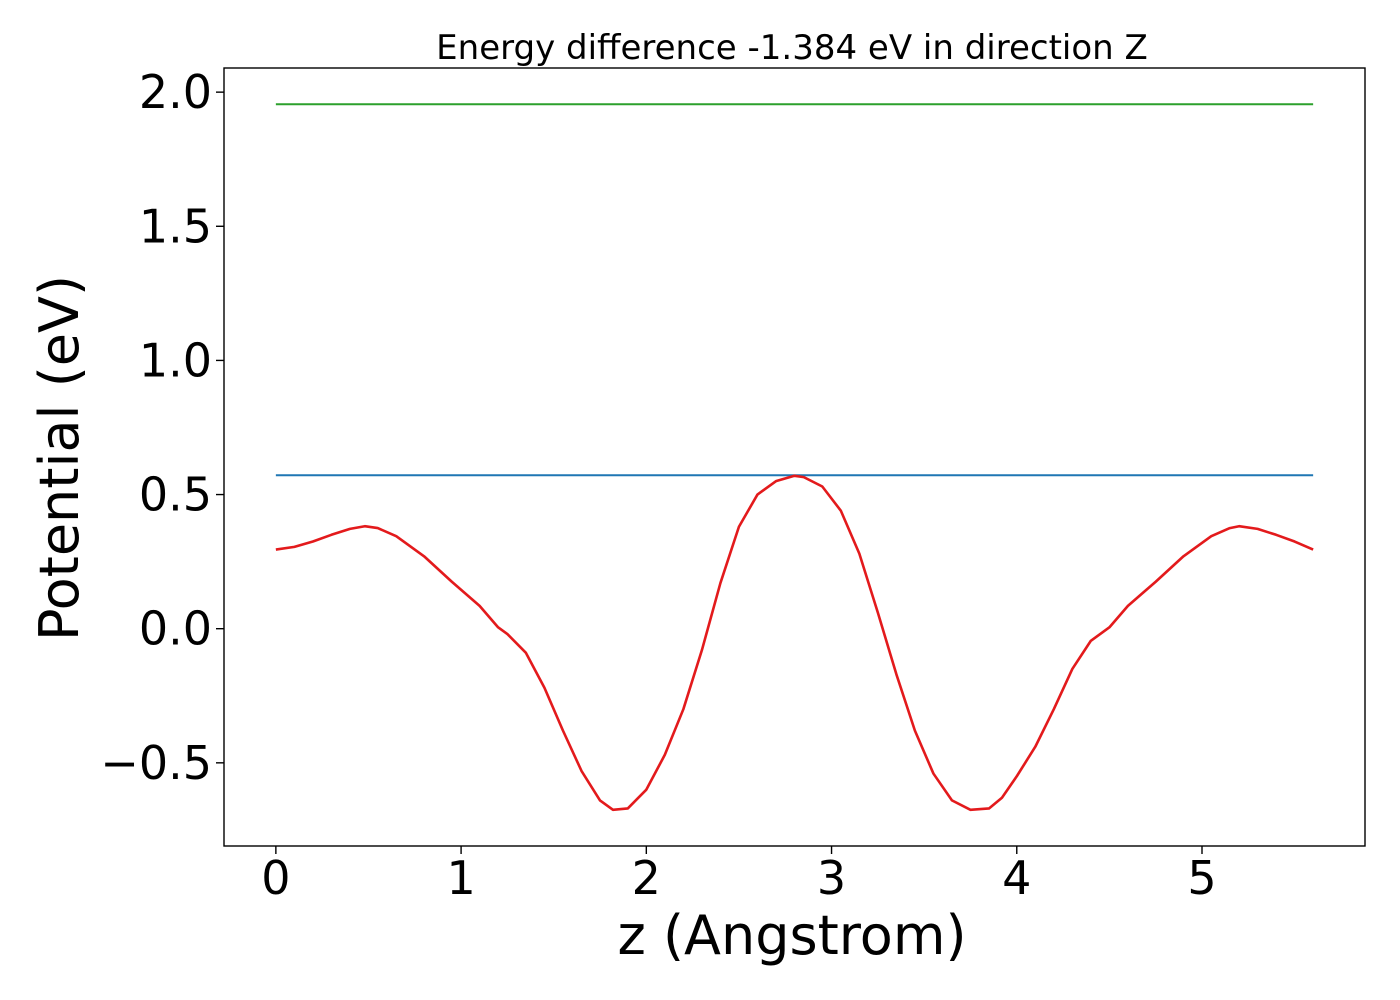 This screenshot has height=1000, width=1400. What do you see at coordinates (162, 427) in the screenshot?
I see `y-axis: −0.5 0.0 0.5 1.0 1.5 2.0` at bounding box center [162, 427].